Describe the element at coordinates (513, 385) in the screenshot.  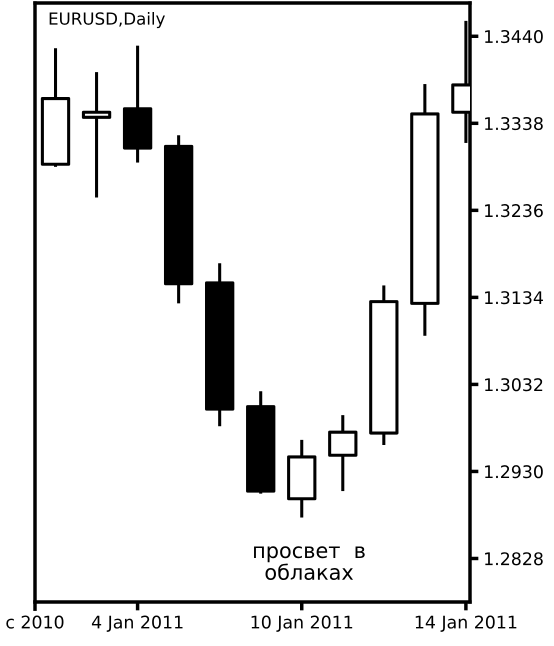
I see `y-tick-label: 1.3032` at that location.